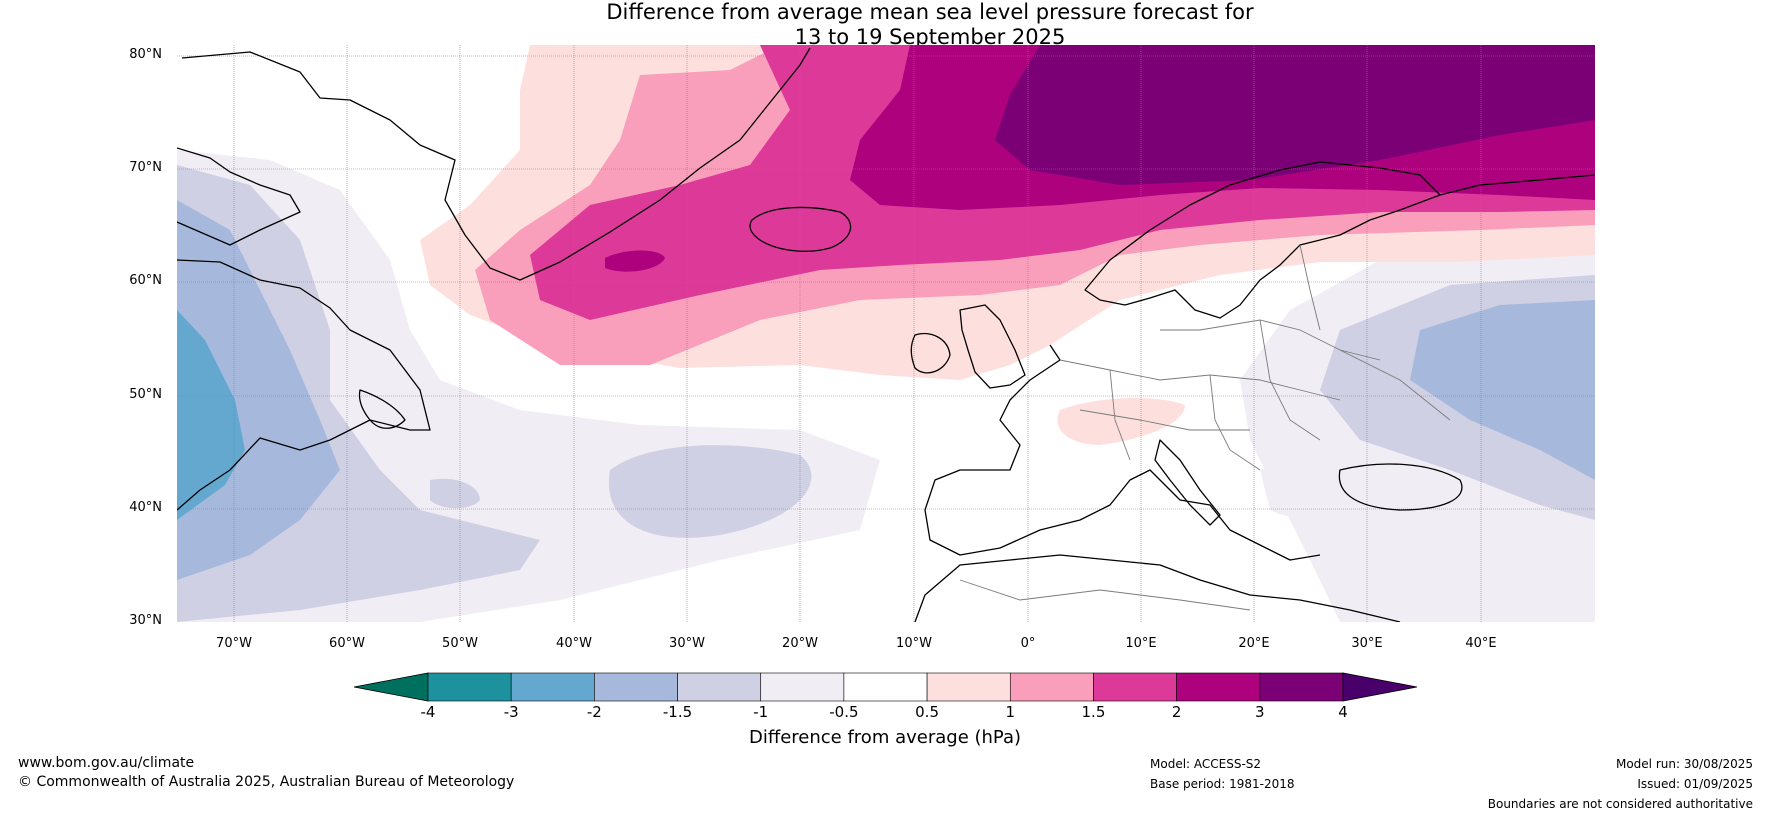 This screenshot has width=1770, height=816. I want to click on lon-label-60w: 60°W, so click(347, 643).